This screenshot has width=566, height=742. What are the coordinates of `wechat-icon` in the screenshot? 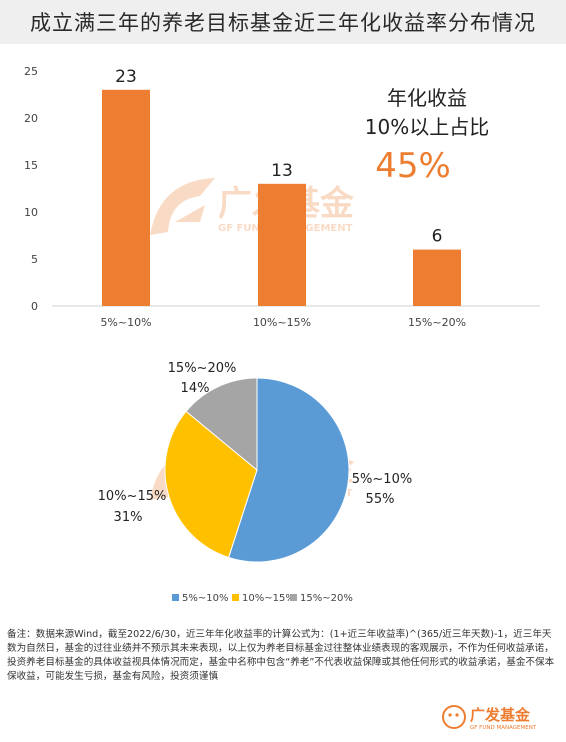 It's located at (454, 717).